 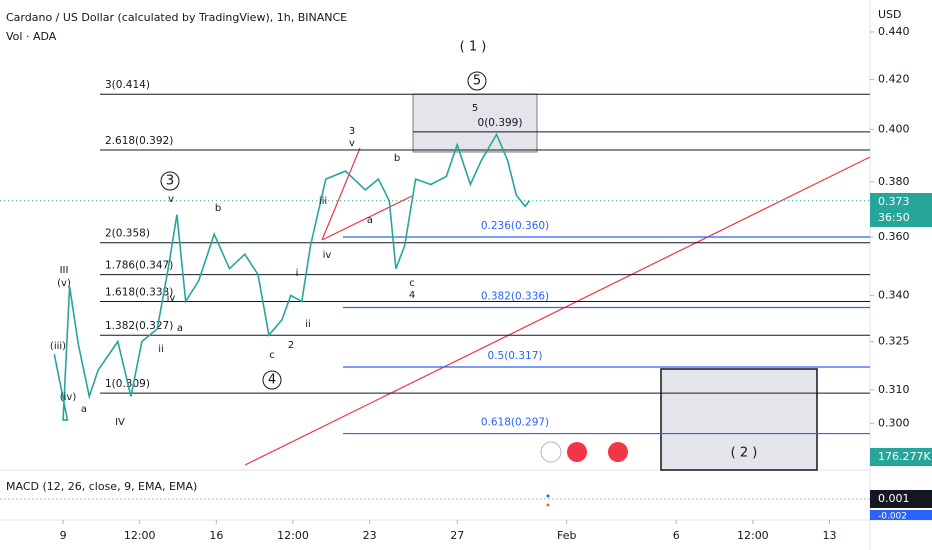 What do you see at coordinates (894, 294) in the screenshot?
I see `y-tick-label: 0.340` at bounding box center [894, 294].